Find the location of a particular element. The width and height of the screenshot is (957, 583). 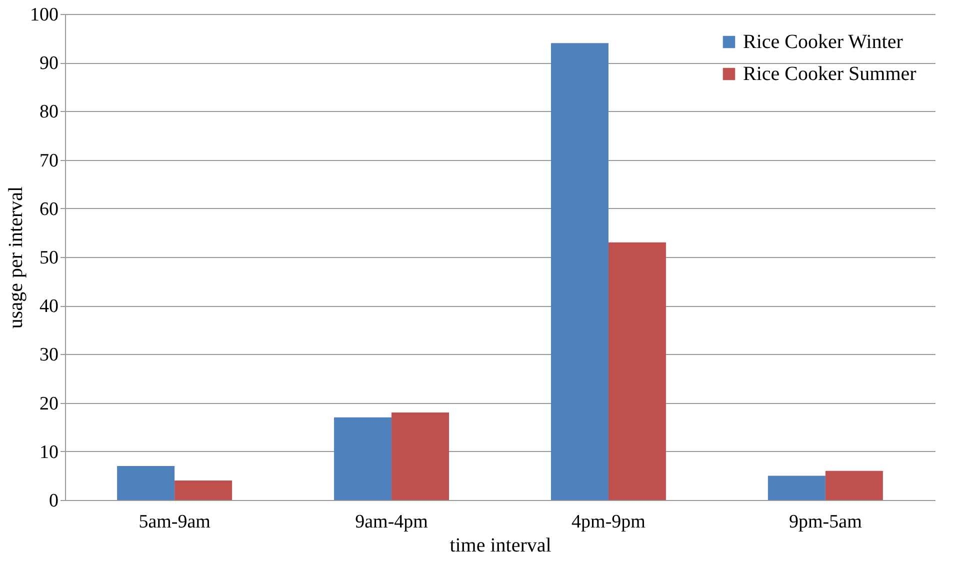

y-tick-label: 50 is located at coordinates (49, 258).